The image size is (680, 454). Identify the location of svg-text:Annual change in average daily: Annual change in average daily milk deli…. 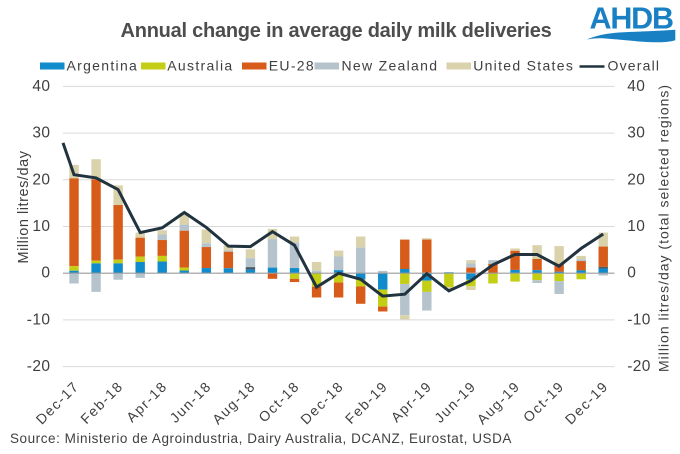
(336, 31).